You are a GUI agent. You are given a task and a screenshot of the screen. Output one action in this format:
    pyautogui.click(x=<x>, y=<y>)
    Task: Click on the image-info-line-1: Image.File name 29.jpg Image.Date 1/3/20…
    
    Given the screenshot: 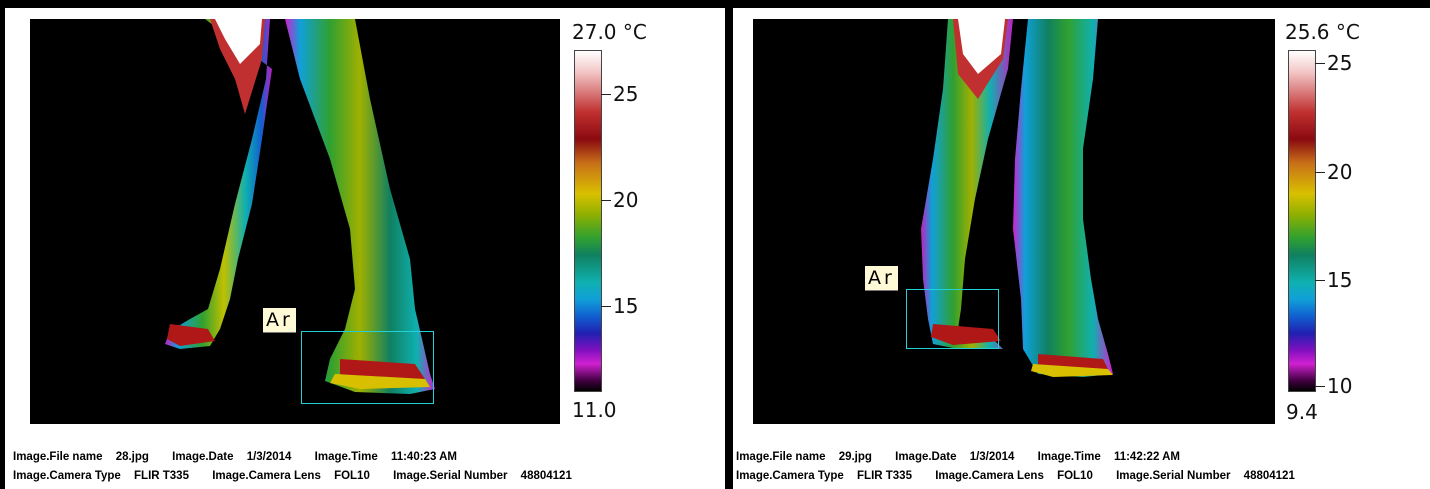 What is the action you would take?
    pyautogui.click(x=968, y=457)
    